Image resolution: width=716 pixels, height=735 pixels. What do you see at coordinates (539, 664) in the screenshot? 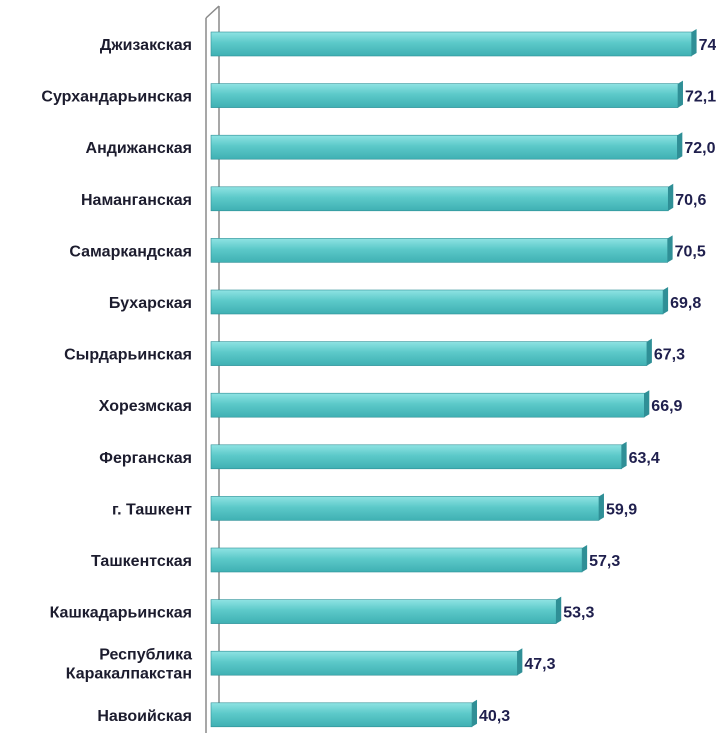
I see `value-label: 47,3` at bounding box center [539, 664].